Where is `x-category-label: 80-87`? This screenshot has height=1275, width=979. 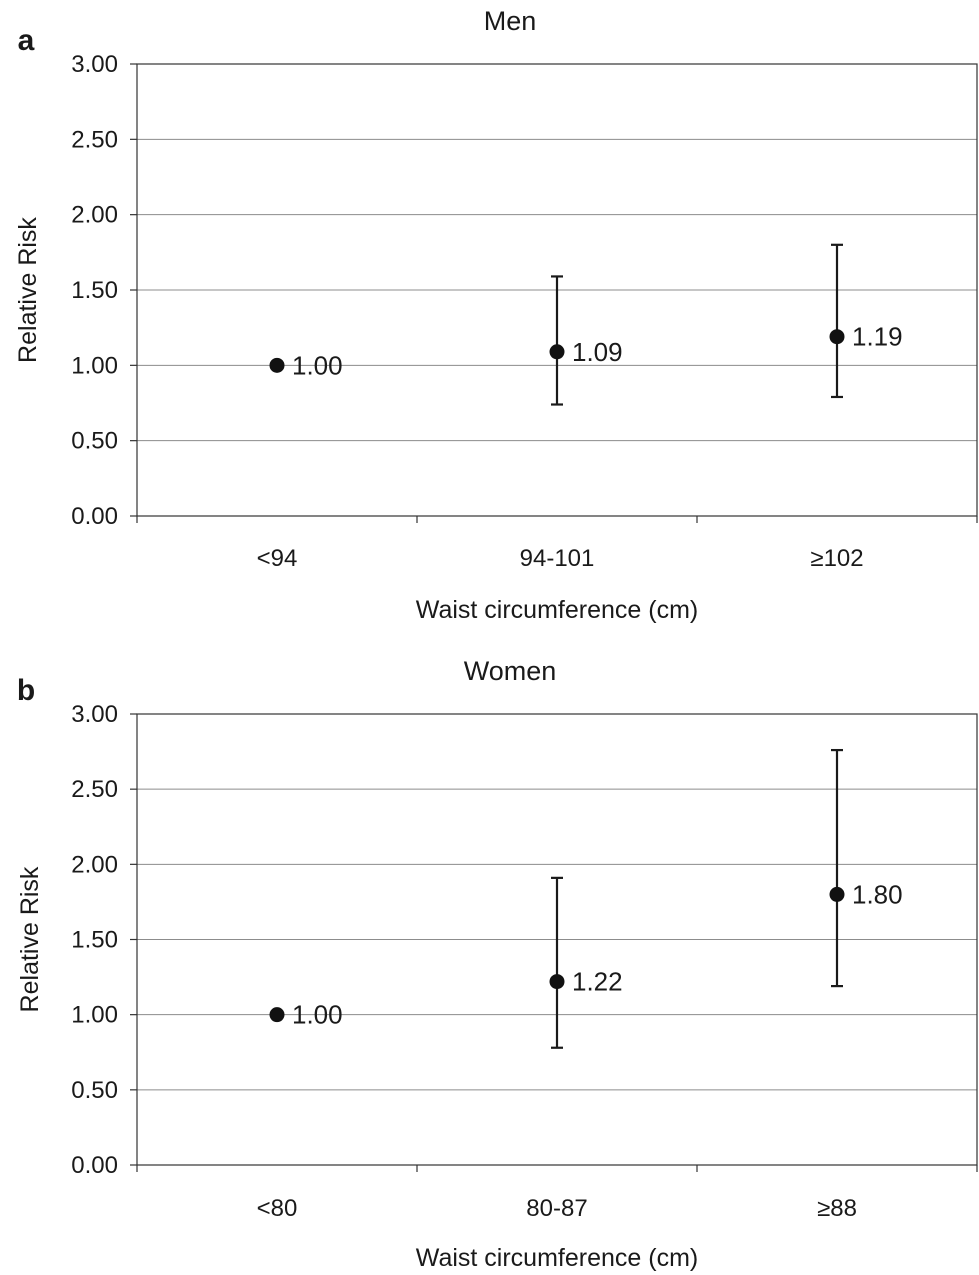 x-category-label: 80-87 is located at coordinates (556, 1208).